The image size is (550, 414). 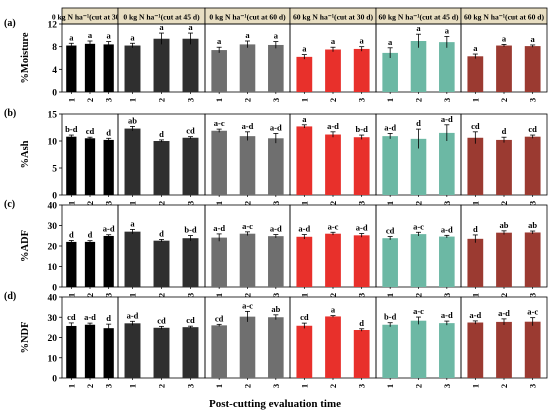 I want to click on y-tick-label: 20, so click(x=53, y=248).